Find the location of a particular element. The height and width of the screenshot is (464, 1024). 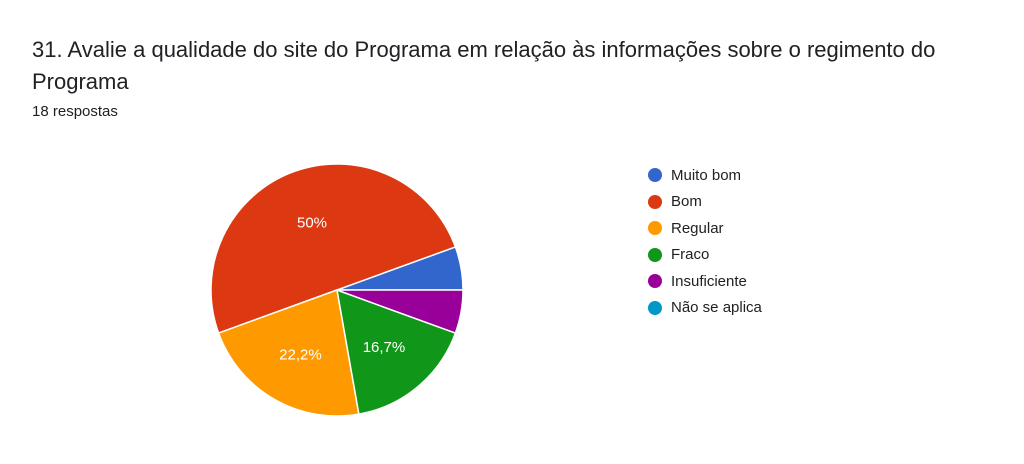

legend-item: Fraco is located at coordinates (705, 255).